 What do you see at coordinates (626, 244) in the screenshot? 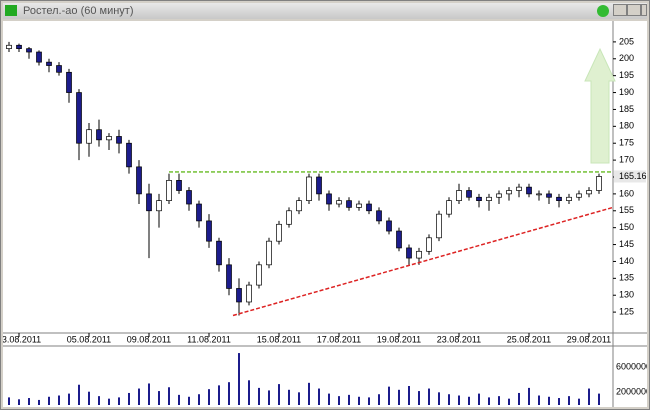
I see `y-tick-label: 145` at bounding box center [626, 244].